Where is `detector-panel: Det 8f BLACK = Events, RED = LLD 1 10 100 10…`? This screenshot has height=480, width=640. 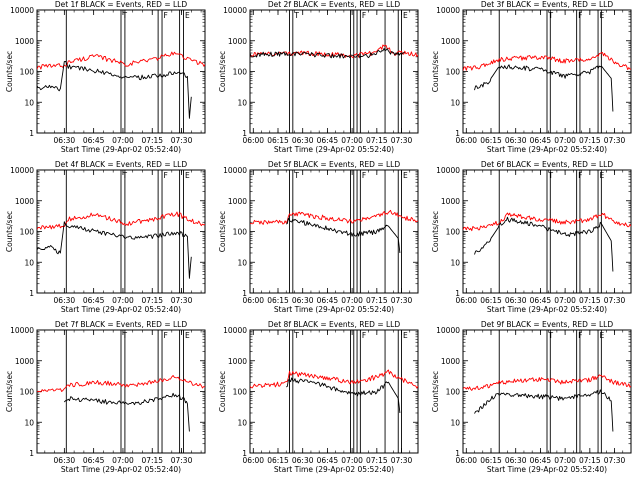 detector-panel: Det 8f BLACK = Events, RED = LLD 1 10 100 10… is located at coordinates (318, 397).